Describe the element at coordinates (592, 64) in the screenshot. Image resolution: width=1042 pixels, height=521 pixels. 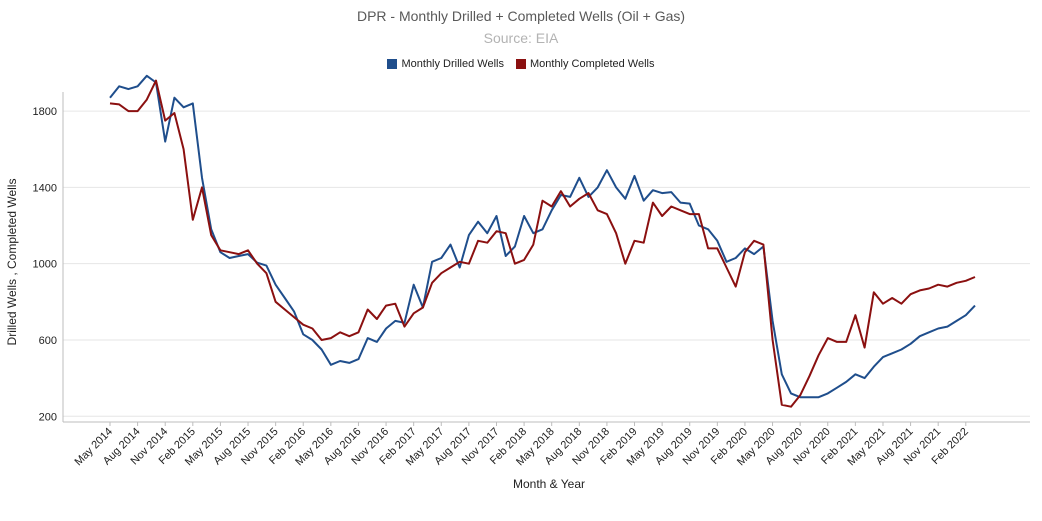
I see `legend-label-completed: Monthly Completed Wells` at that location.